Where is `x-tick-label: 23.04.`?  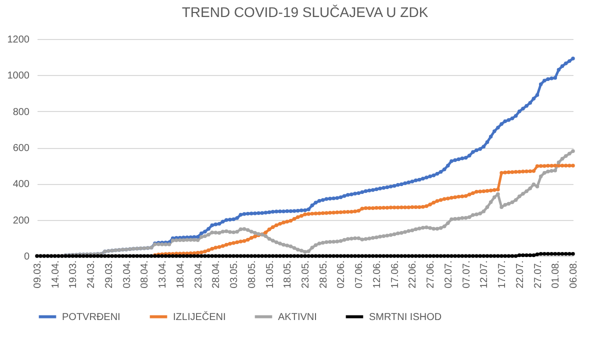
x-tick-label: 23.04. is located at coordinates (198, 274).